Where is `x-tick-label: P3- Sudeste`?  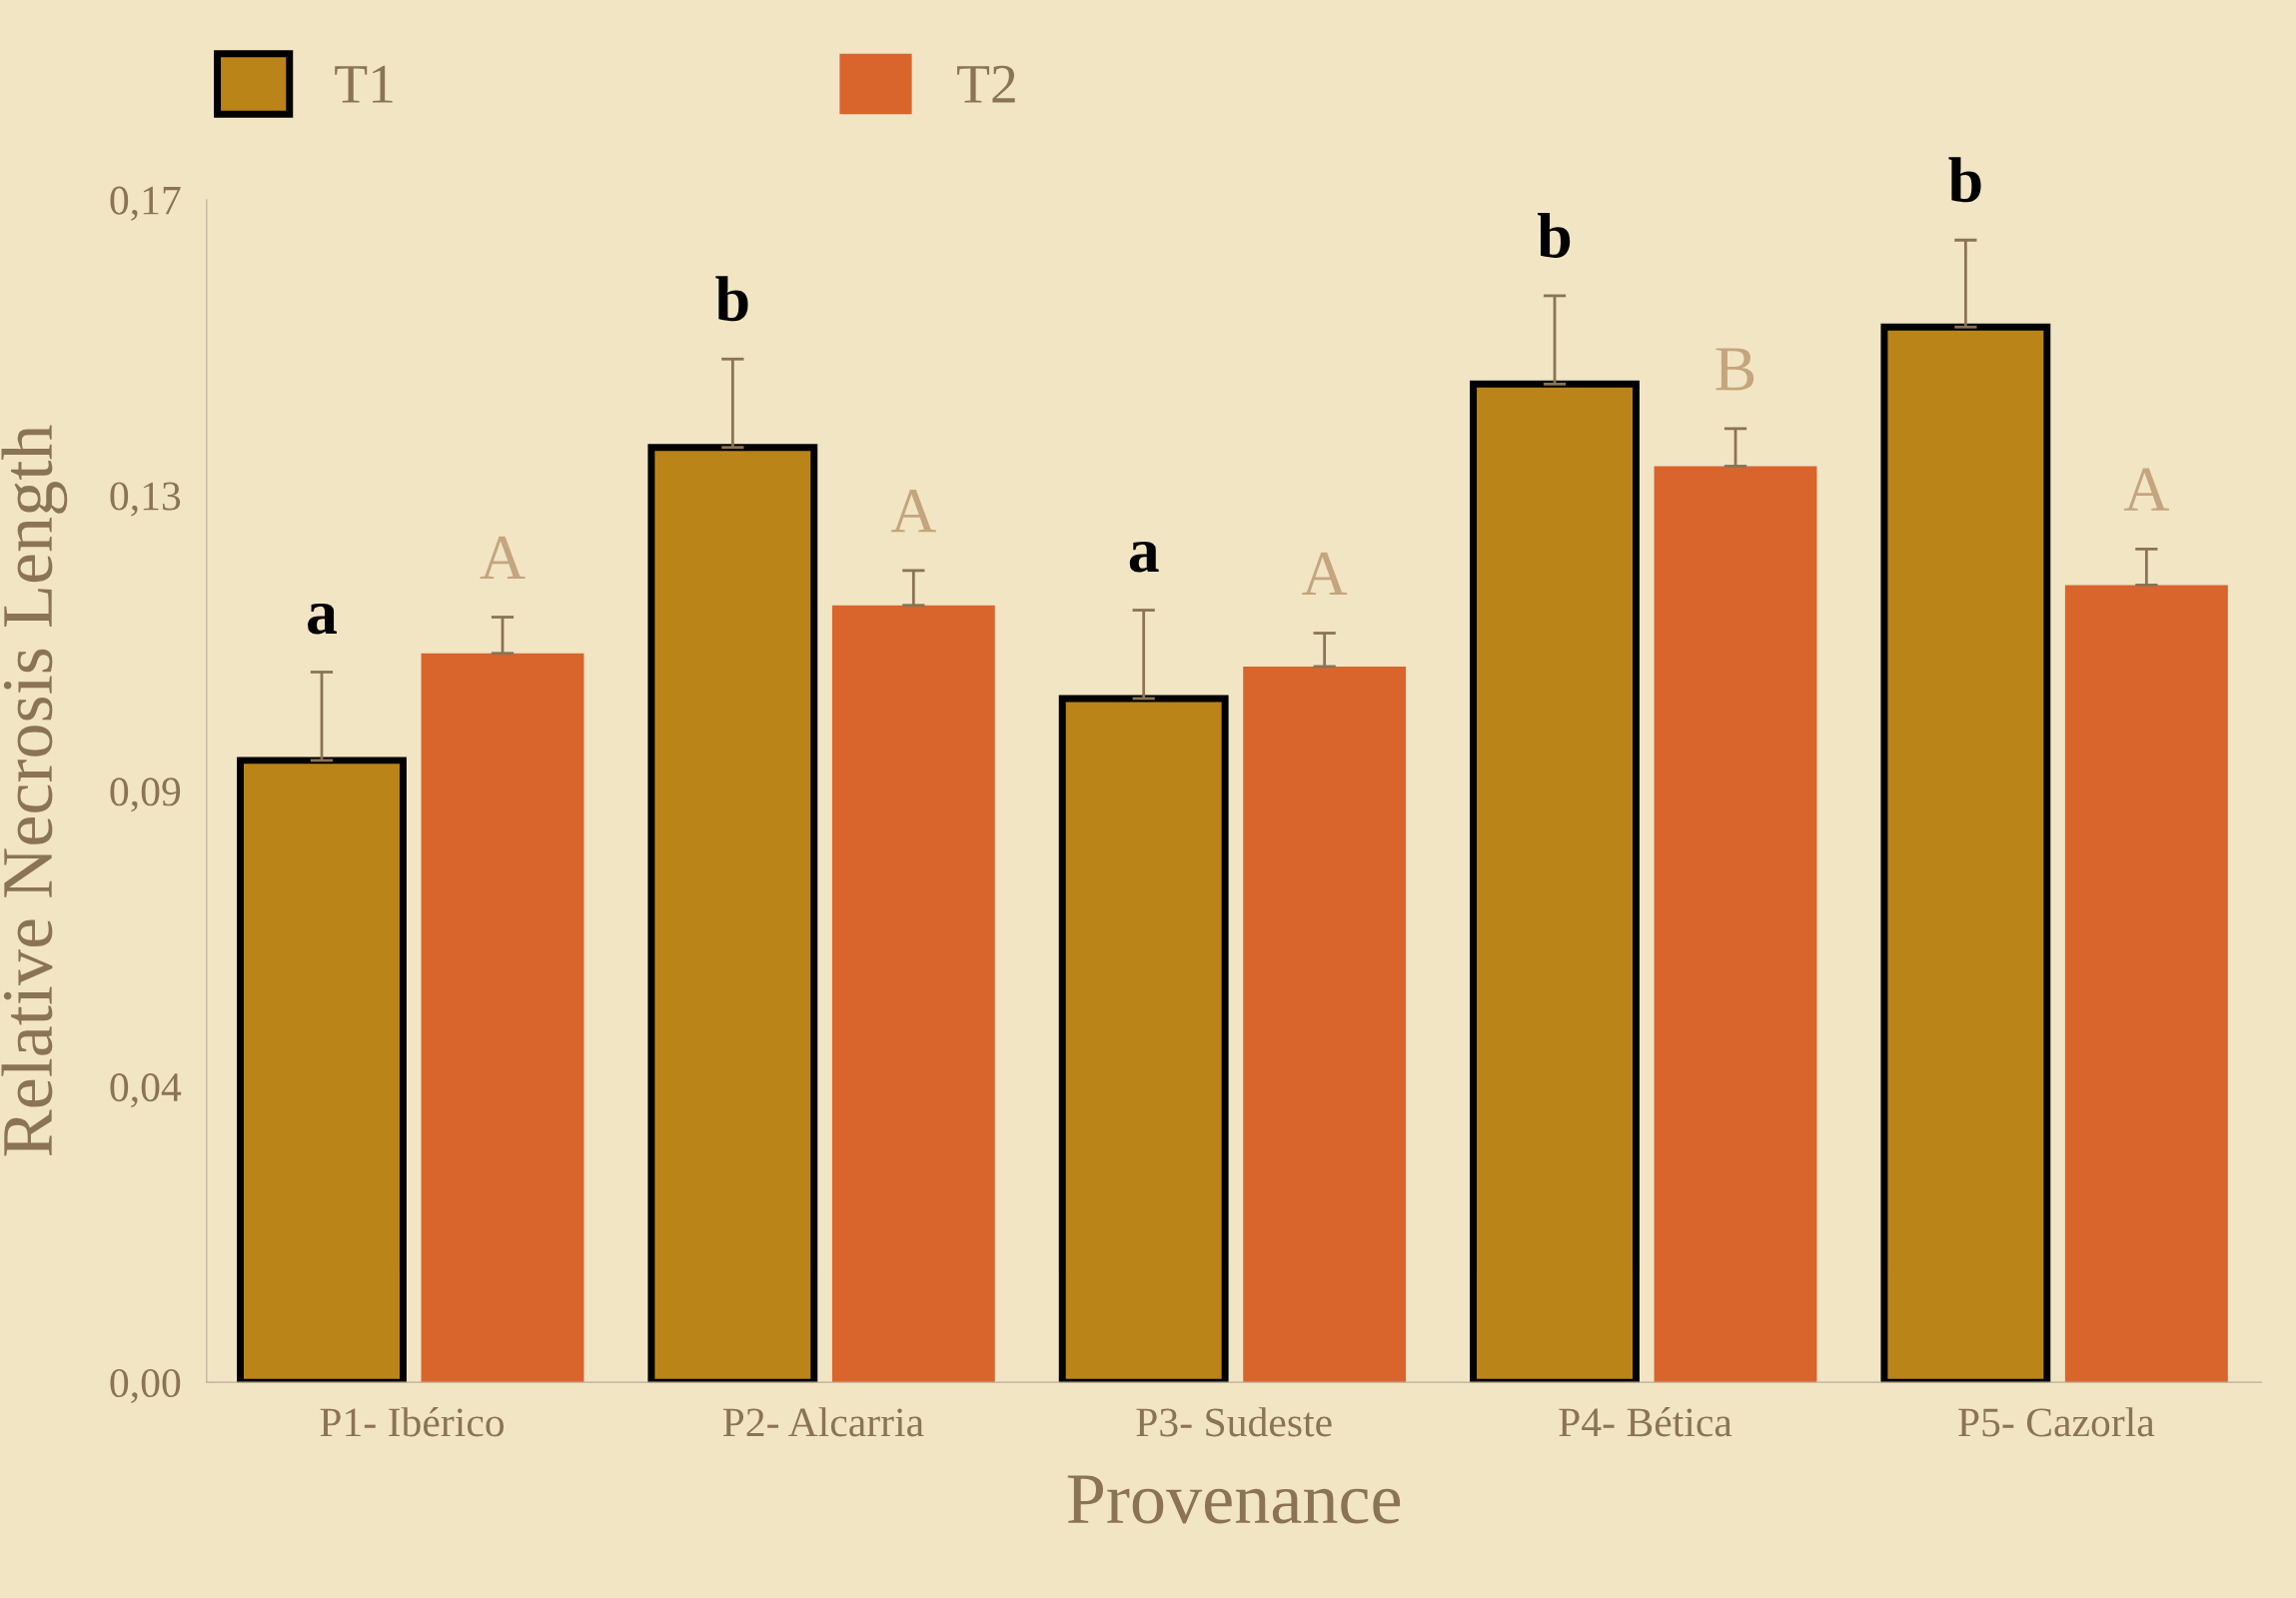 x-tick-label: P3- Sudeste is located at coordinates (1234, 1422).